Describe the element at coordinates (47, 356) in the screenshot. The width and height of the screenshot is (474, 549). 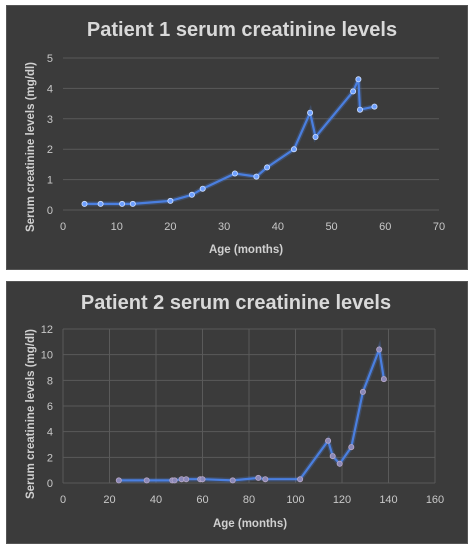
I see `y-tick-label: 10` at that location.